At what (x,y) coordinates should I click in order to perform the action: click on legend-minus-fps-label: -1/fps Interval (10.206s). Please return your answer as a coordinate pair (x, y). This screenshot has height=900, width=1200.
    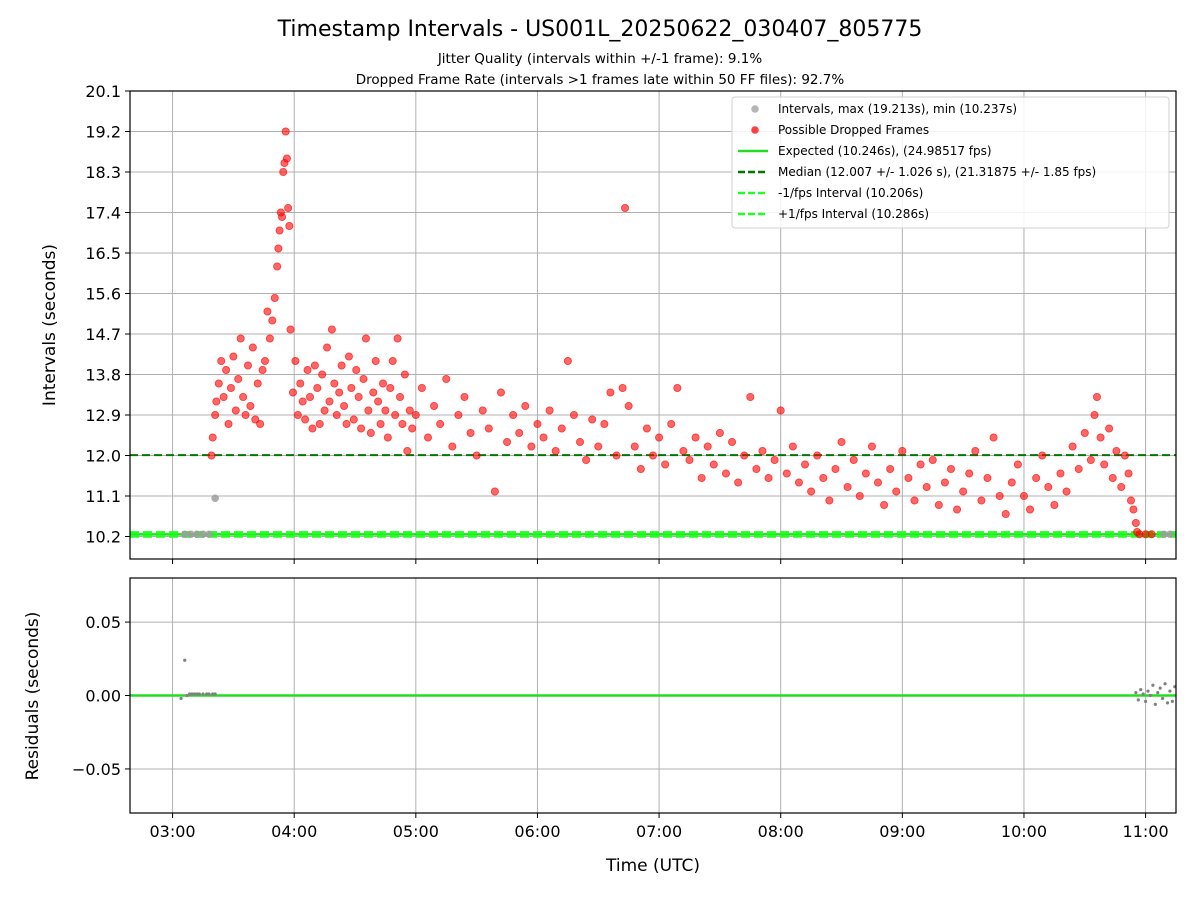
    Looking at the image, I should click on (850, 193).